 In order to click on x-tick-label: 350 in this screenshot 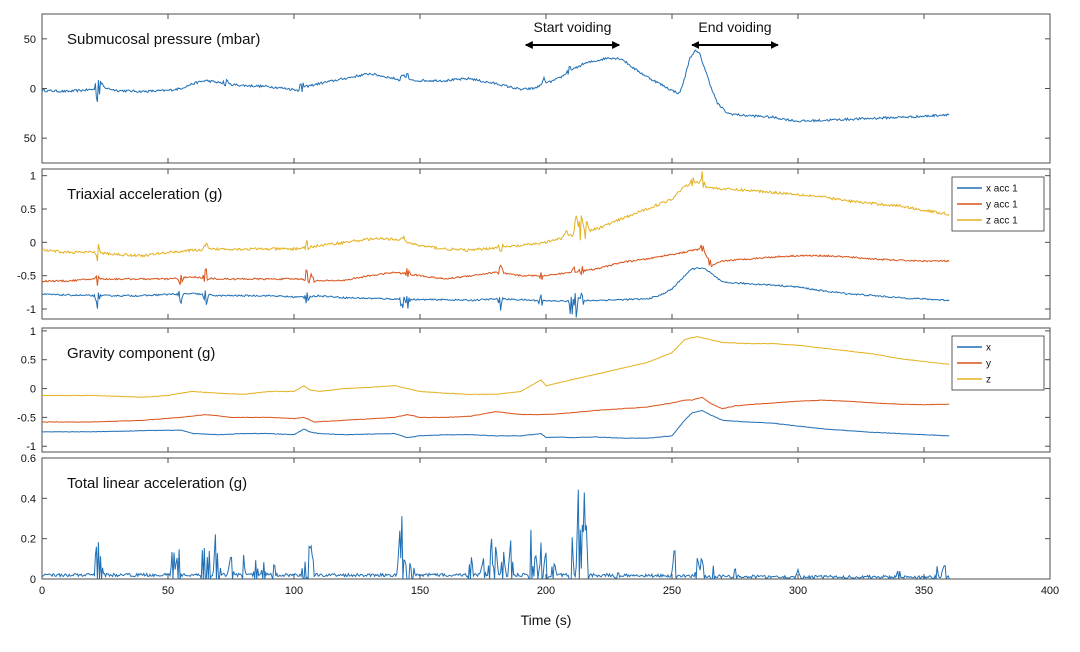, I will do `click(924, 591)`.